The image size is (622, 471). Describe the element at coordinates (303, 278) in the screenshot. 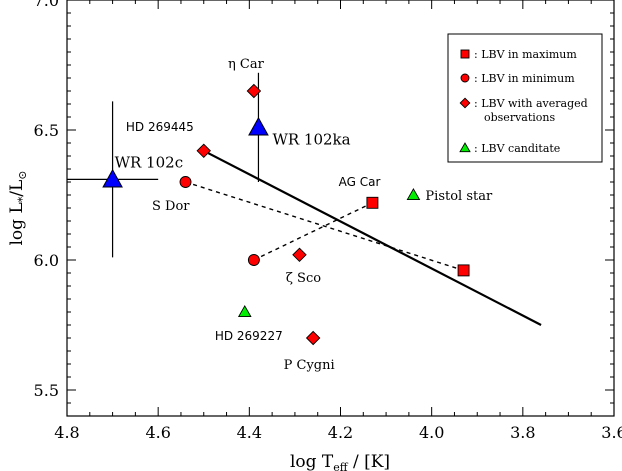

I see `point-label: ζ Sco` at that location.